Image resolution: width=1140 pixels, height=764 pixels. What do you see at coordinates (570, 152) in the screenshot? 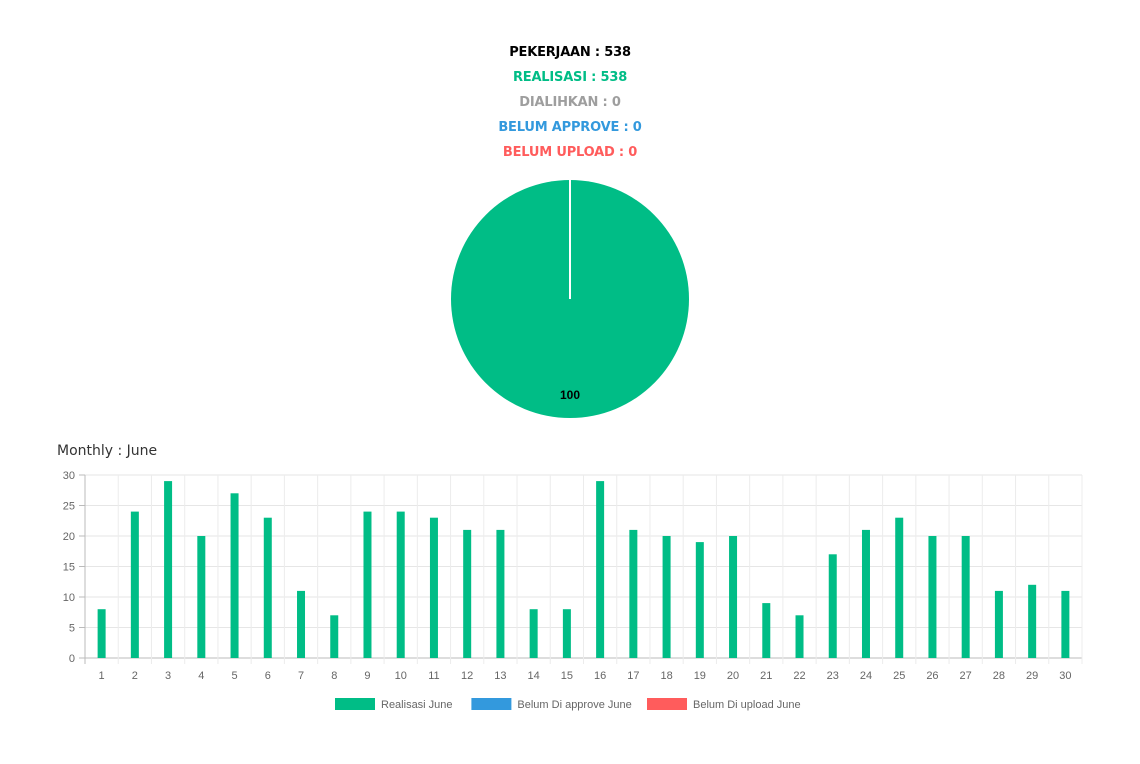
I see `belum-upload-count: BELUM UPLOAD : 0` at bounding box center [570, 152].